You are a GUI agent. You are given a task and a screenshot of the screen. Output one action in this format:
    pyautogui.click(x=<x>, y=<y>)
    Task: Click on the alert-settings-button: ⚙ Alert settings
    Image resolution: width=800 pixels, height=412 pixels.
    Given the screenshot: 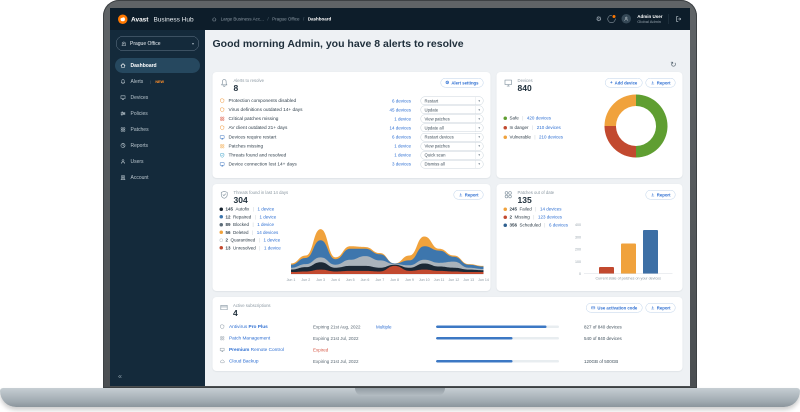 What is the action you would take?
    pyautogui.click(x=462, y=83)
    